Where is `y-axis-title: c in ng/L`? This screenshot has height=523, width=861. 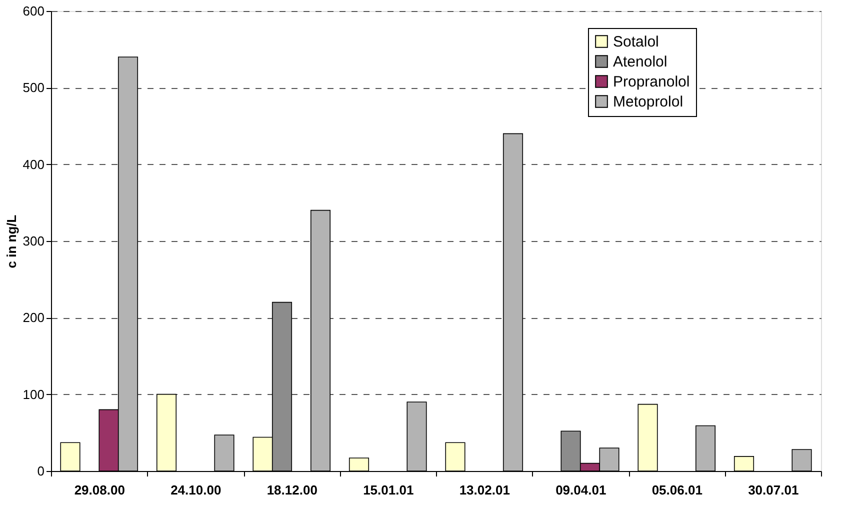 y-axis-title: c in ng/L is located at coordinates (11, 241).